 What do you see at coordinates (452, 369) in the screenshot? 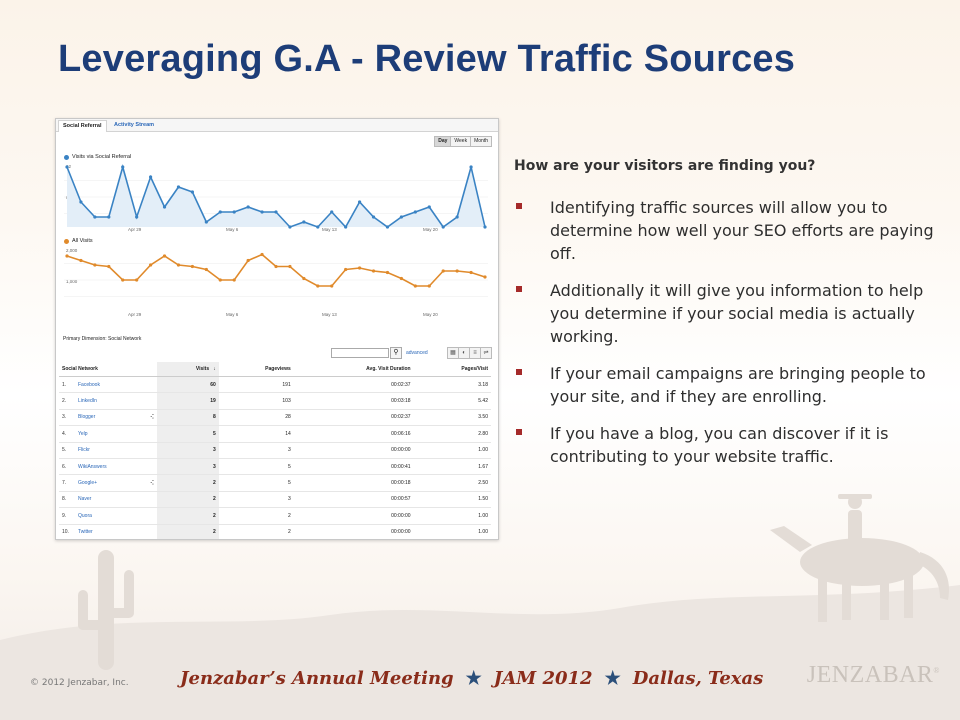
I see `col-pages-per-visit: Pages/Visit` at bounding box center [452, 369].